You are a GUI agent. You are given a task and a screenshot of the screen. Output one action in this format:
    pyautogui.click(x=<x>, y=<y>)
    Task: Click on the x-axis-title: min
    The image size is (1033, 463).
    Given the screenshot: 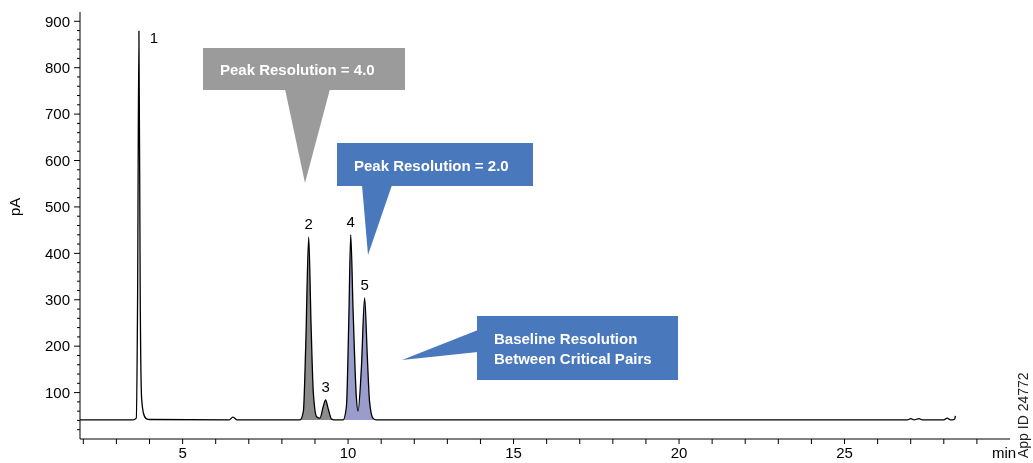 What is the action you would take?
    pyautogui.click(x=1004, y=452)
    